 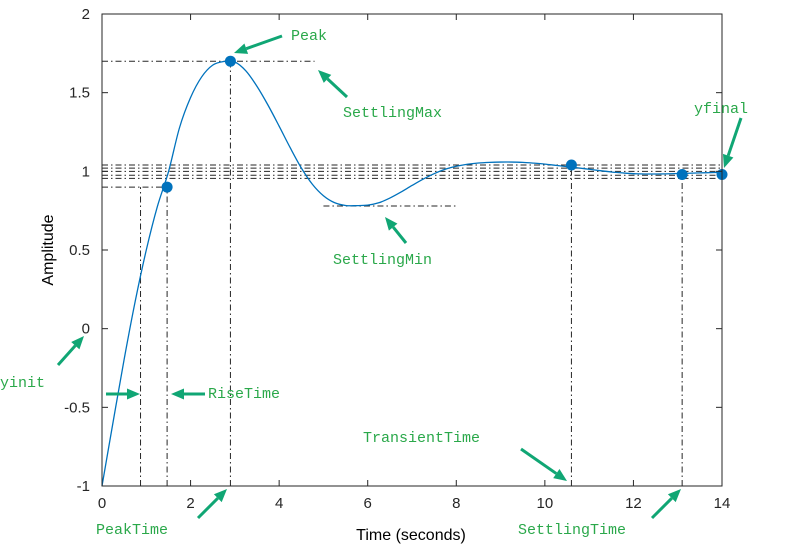 I want to click on transient-time-arrow, so click(x=543, y=464).